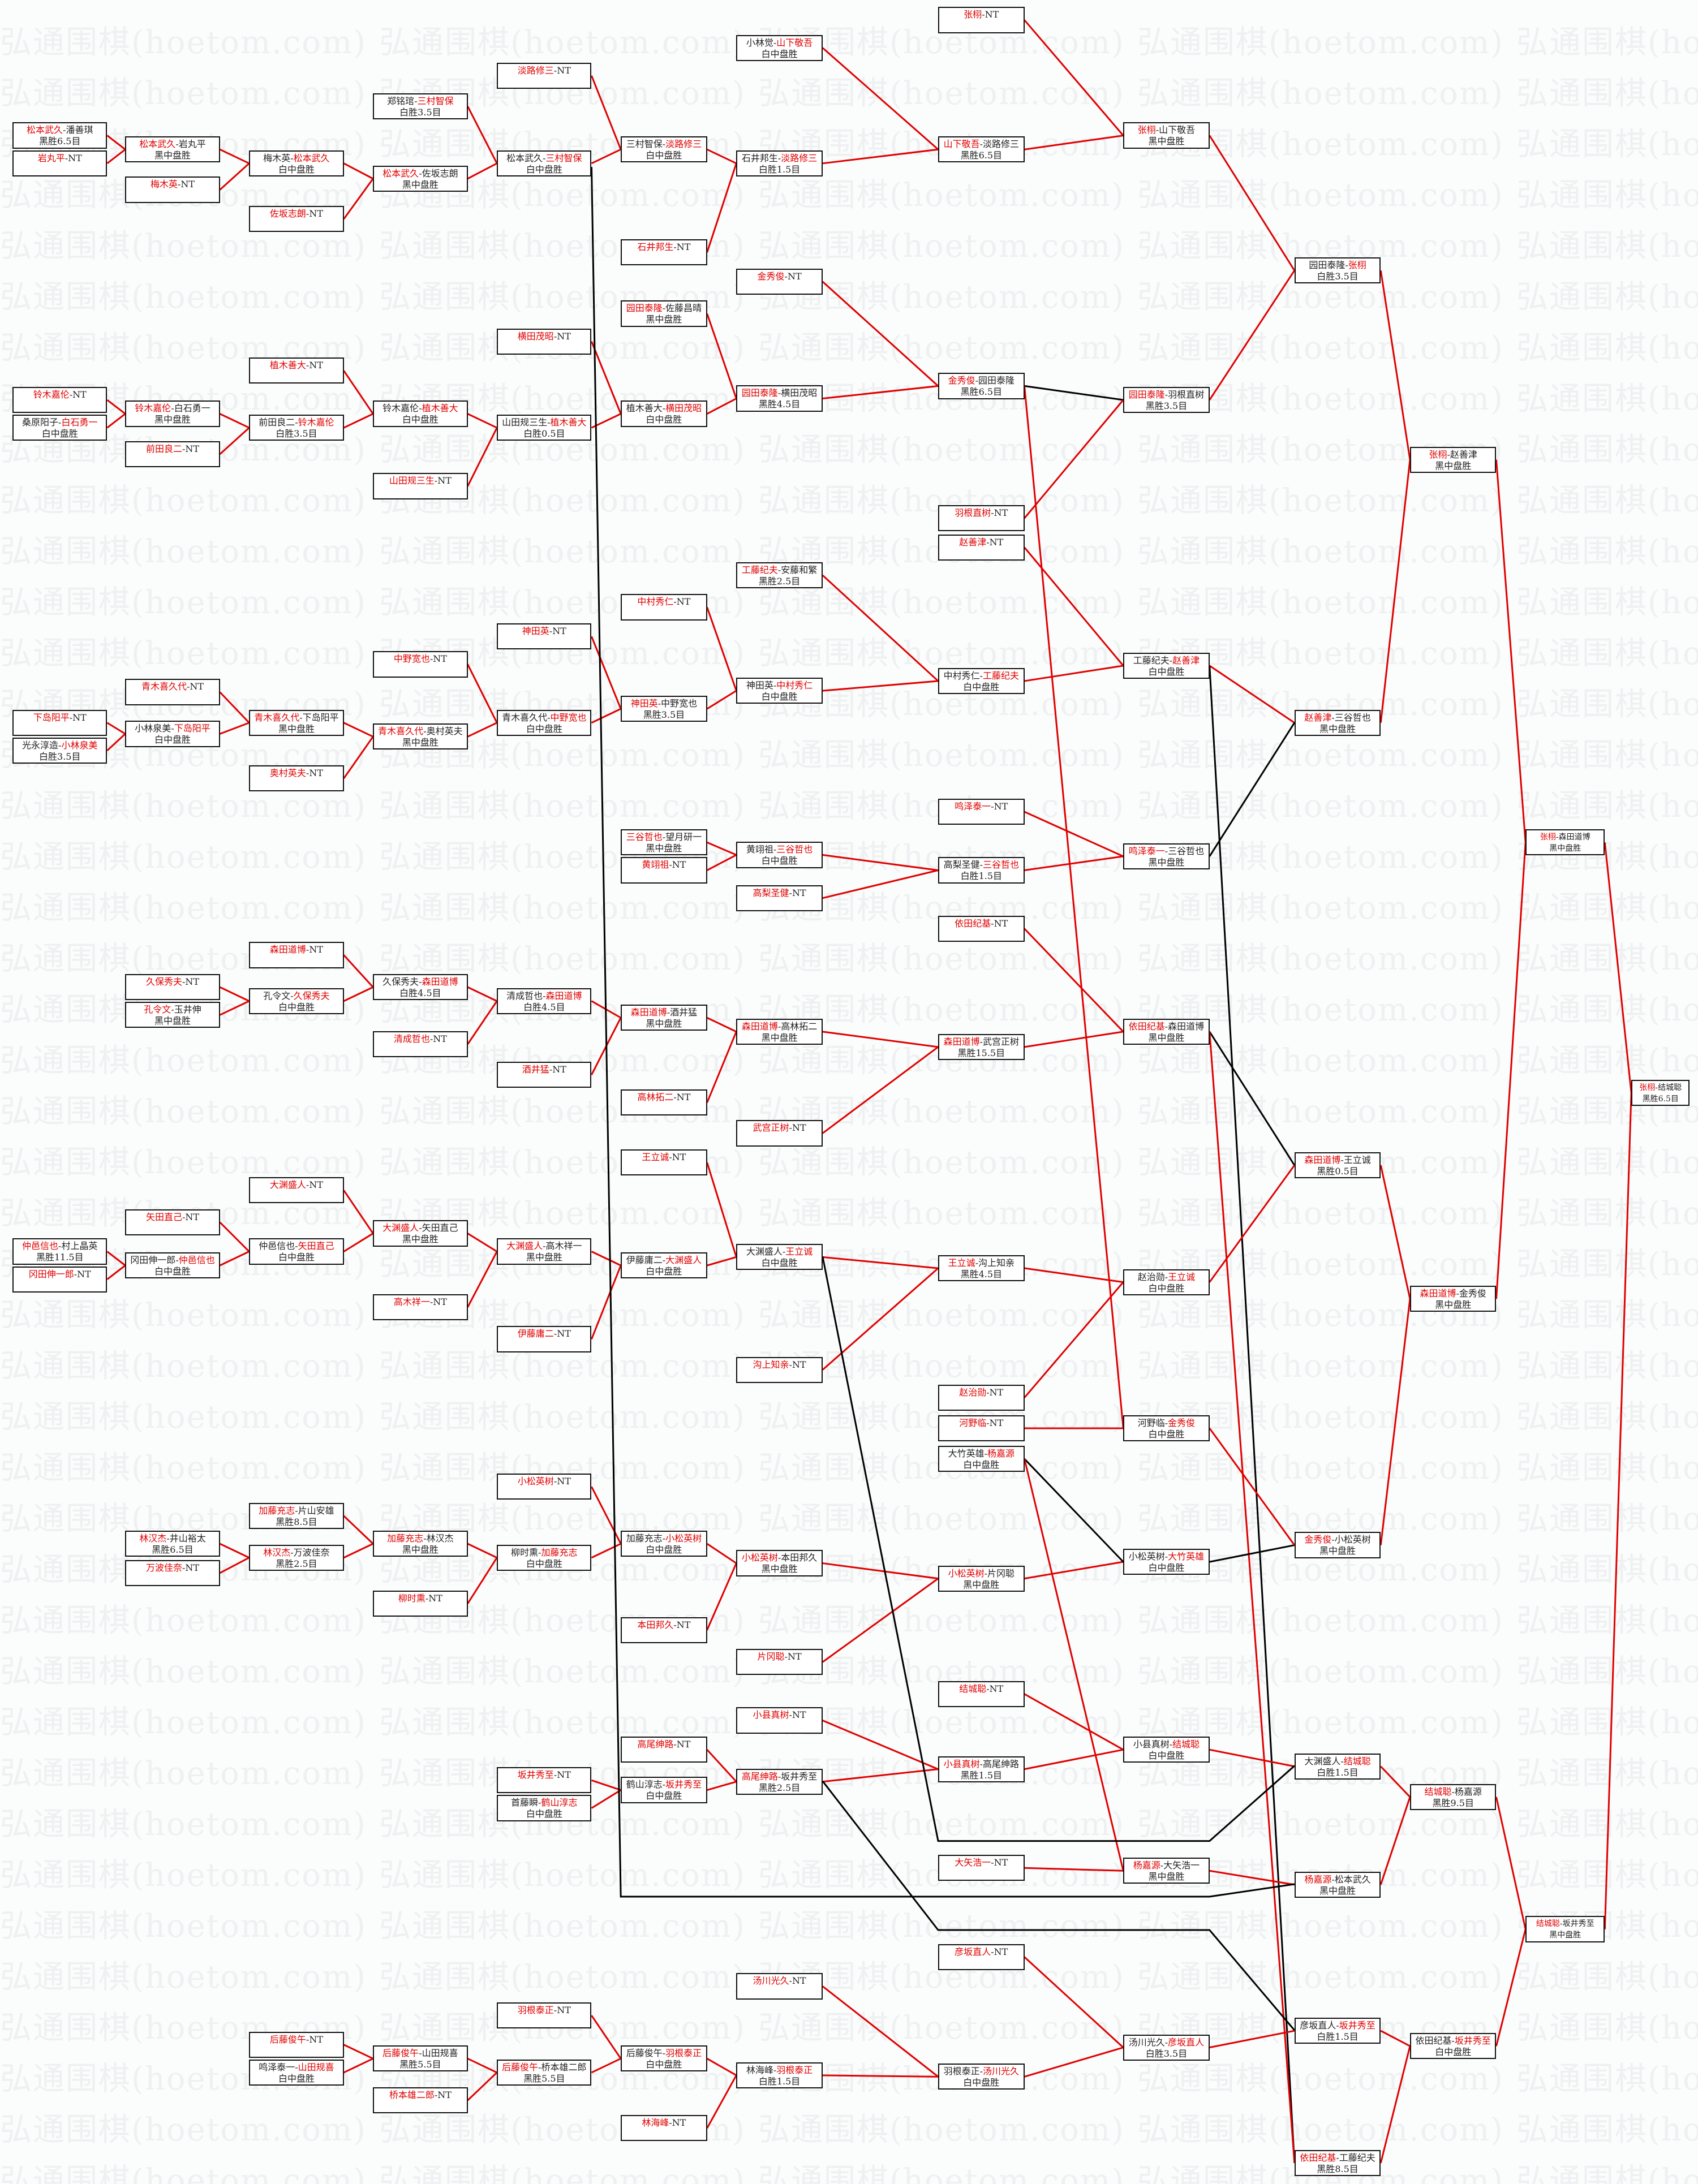 This screenshot has width=1698, height=2184. What do you see at coordinates (1647, 1087) in the screenshot?
I see `player-black: 张栩` at bounding box center [1647, 1087].